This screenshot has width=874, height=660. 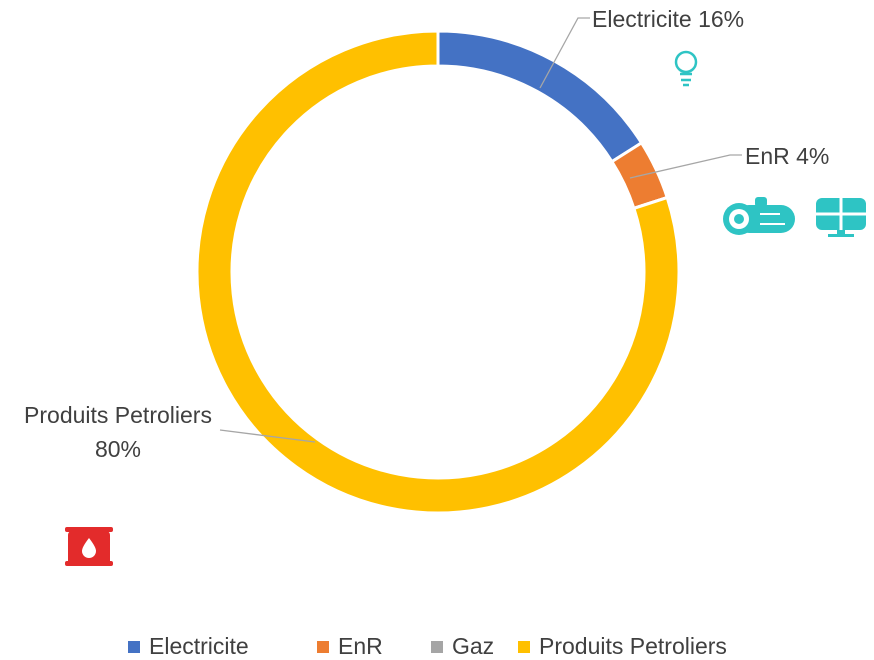 What do you see at coordinates (686, 68) in the screenshot?
I see `bulb-icon` at bounding box center [686, 68].